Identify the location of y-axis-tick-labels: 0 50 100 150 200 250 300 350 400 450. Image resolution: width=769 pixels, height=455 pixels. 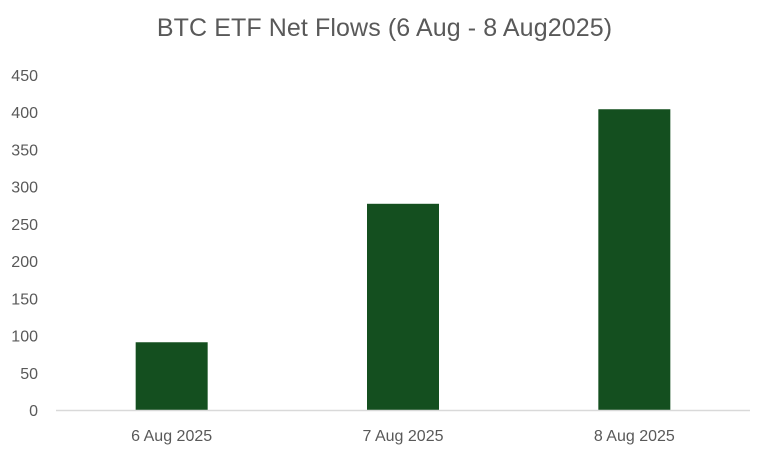
(24, 244).